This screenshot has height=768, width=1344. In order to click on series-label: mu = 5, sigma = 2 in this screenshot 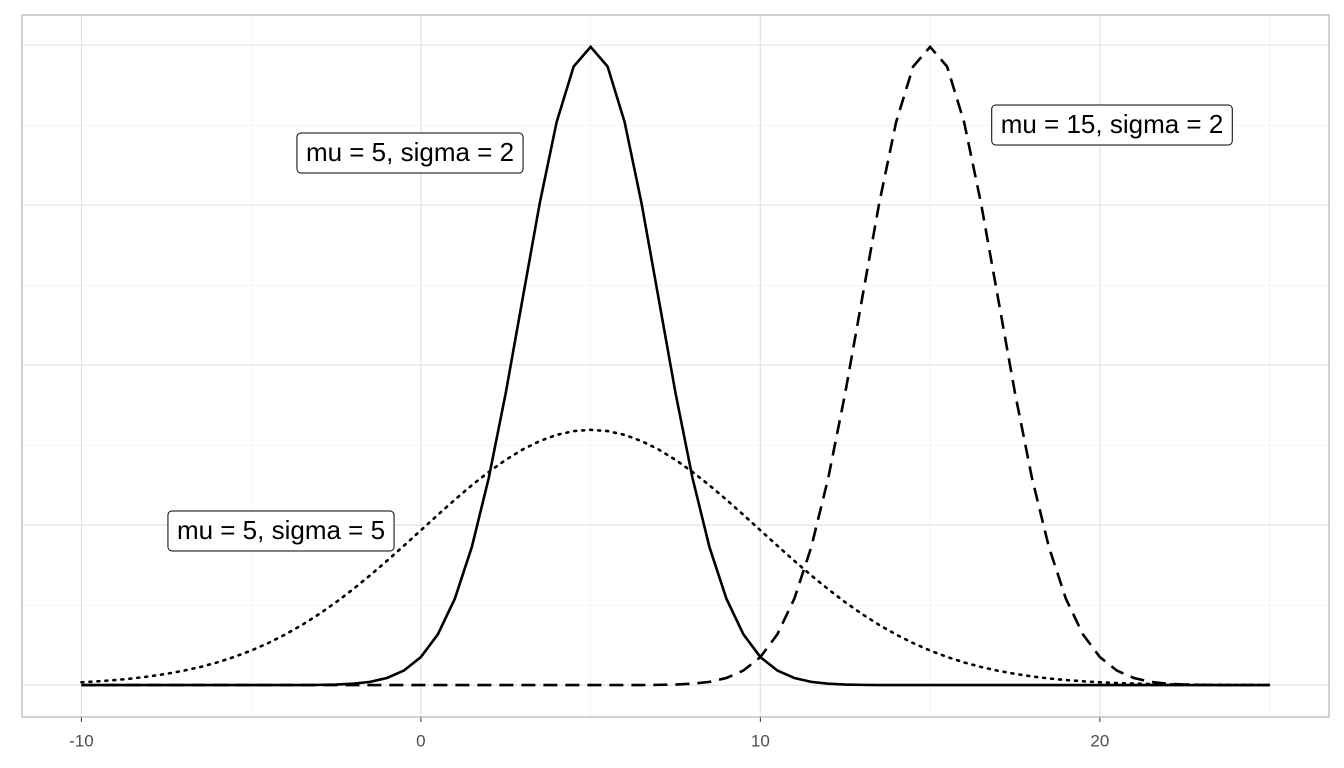, I will do `click(410, 152)`.